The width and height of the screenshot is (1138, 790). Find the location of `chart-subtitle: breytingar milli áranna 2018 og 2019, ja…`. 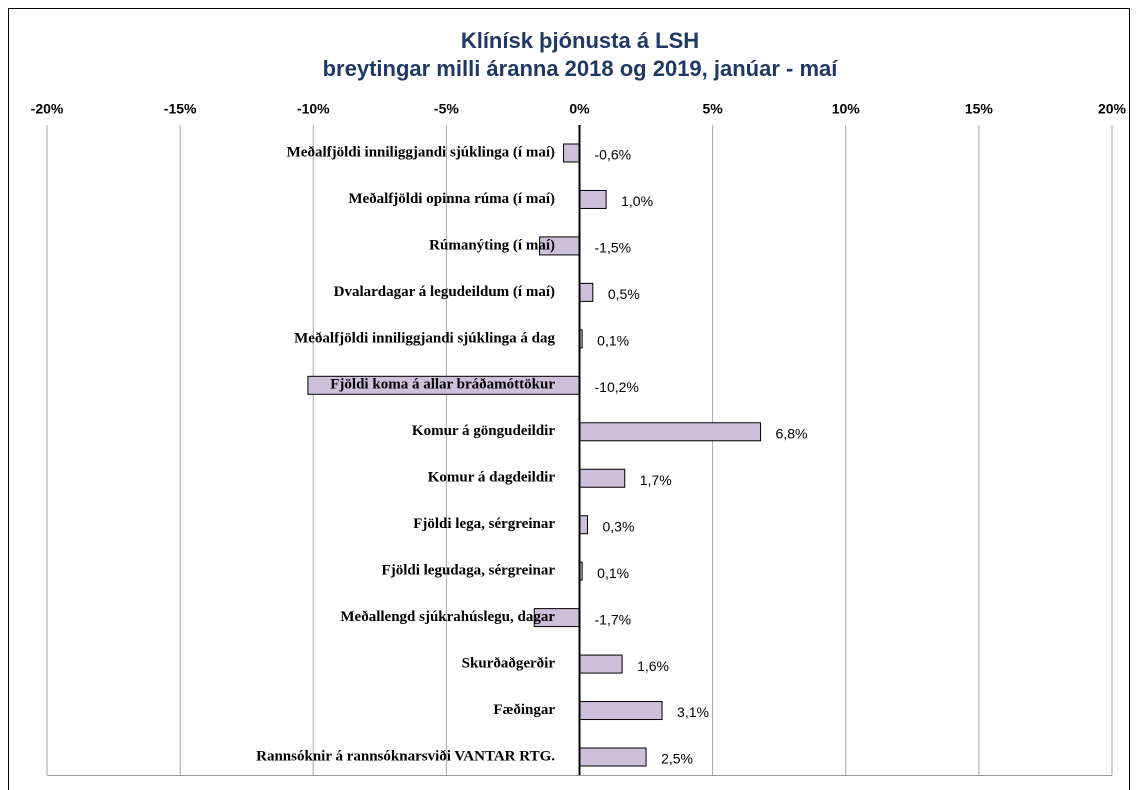

chart-subtitle: breytingar milli áranna 2018 og 2019, ja… is located at coordinates (581, 68).